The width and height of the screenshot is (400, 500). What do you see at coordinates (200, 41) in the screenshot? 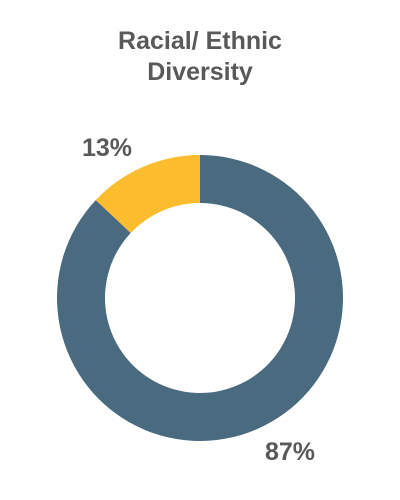
I see `chart-title-line-1: Racial/ Ethnic` at bounding box center [200, 41].